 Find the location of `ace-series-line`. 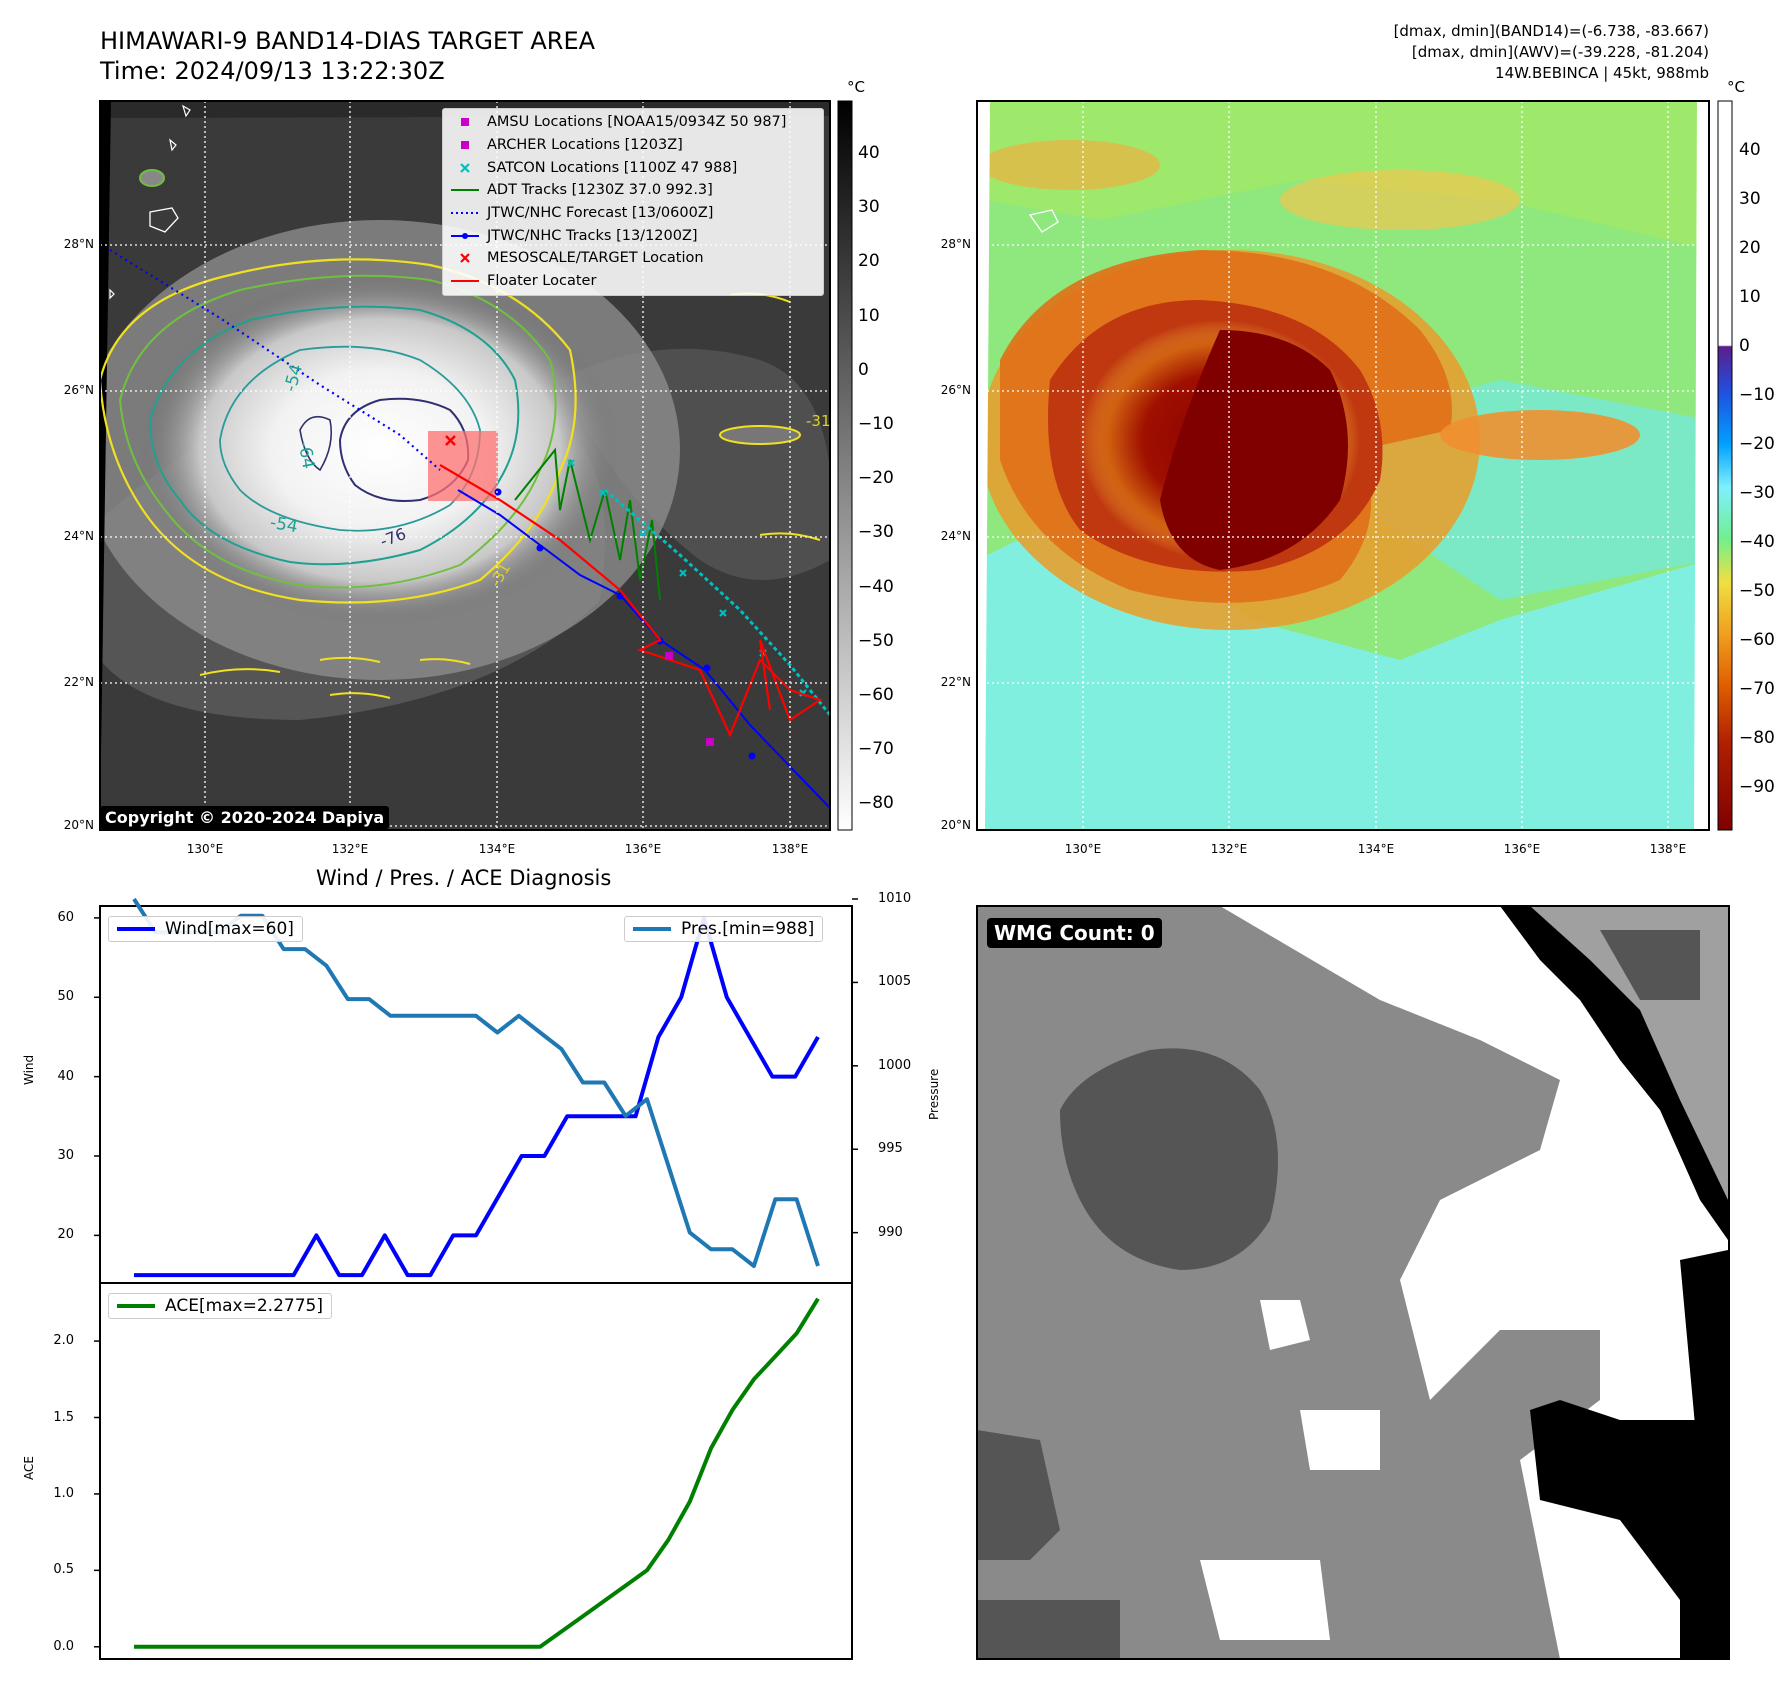

ace-series-line is located at coordinates (477, 1473).